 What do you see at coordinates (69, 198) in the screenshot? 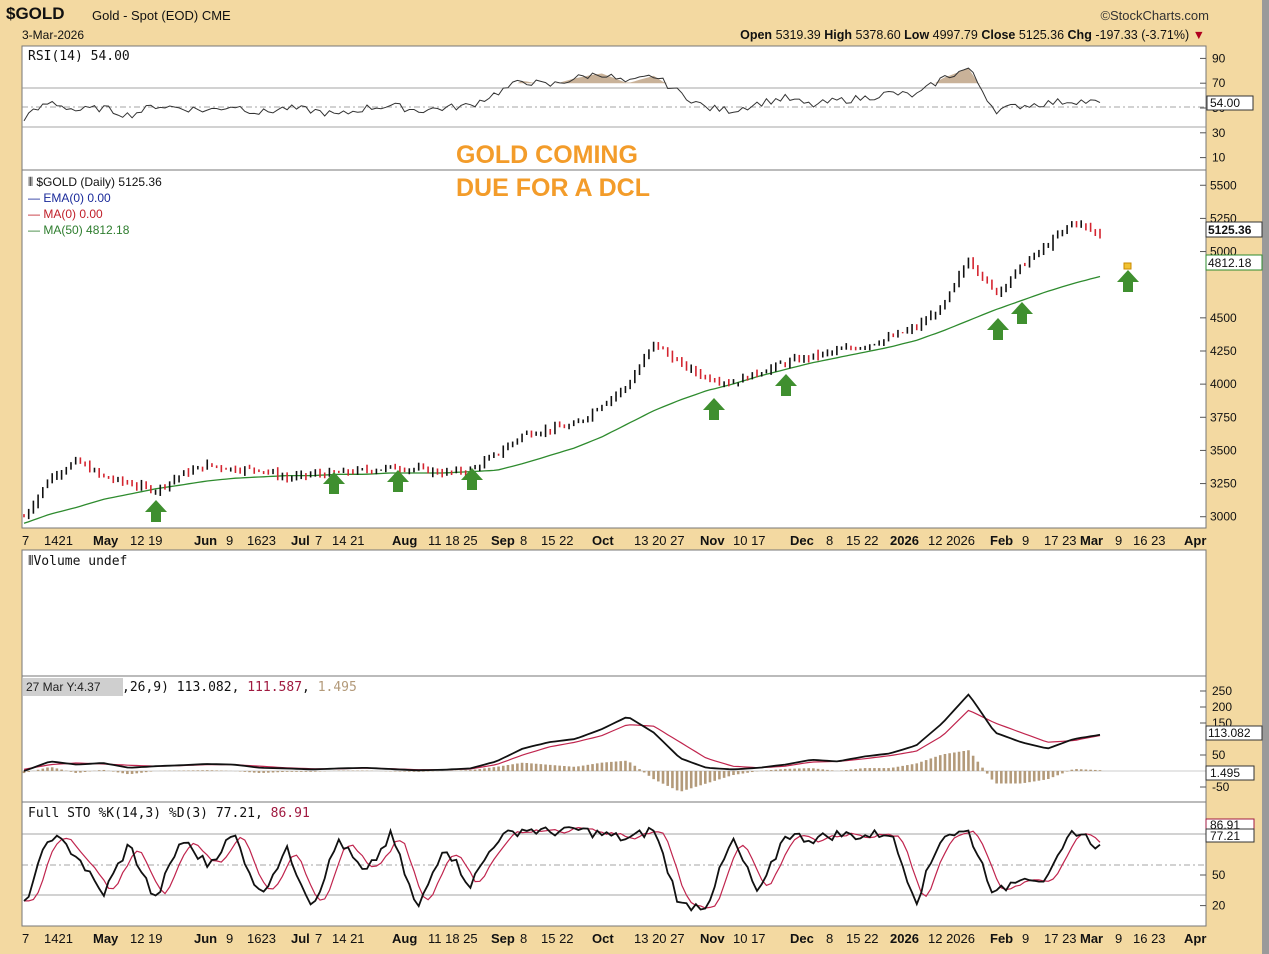
I see `ema-legend: — EMA(0) 0.00` at bounding box center [69, 198].